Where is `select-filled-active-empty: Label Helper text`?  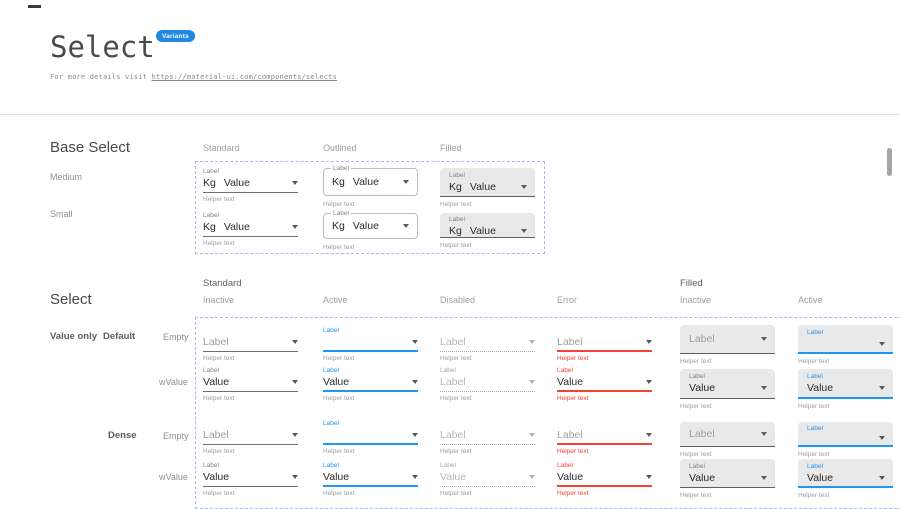 select-filled-active-empty: Label Helper text is located at coordinates (845, 345).